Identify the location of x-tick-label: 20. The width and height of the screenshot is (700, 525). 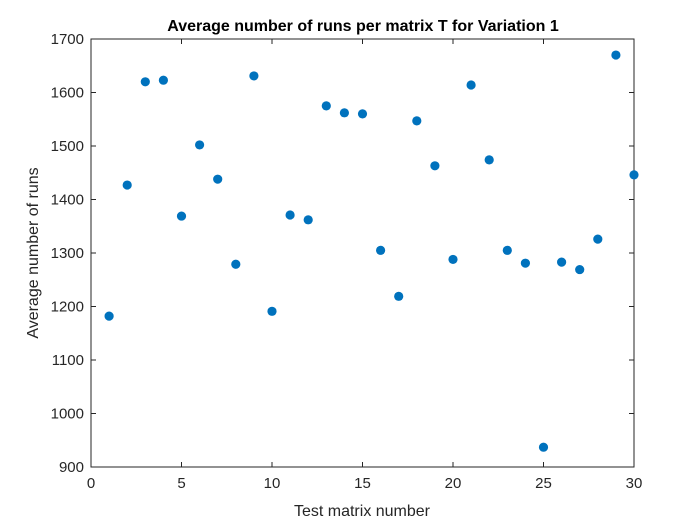
(453, 483).